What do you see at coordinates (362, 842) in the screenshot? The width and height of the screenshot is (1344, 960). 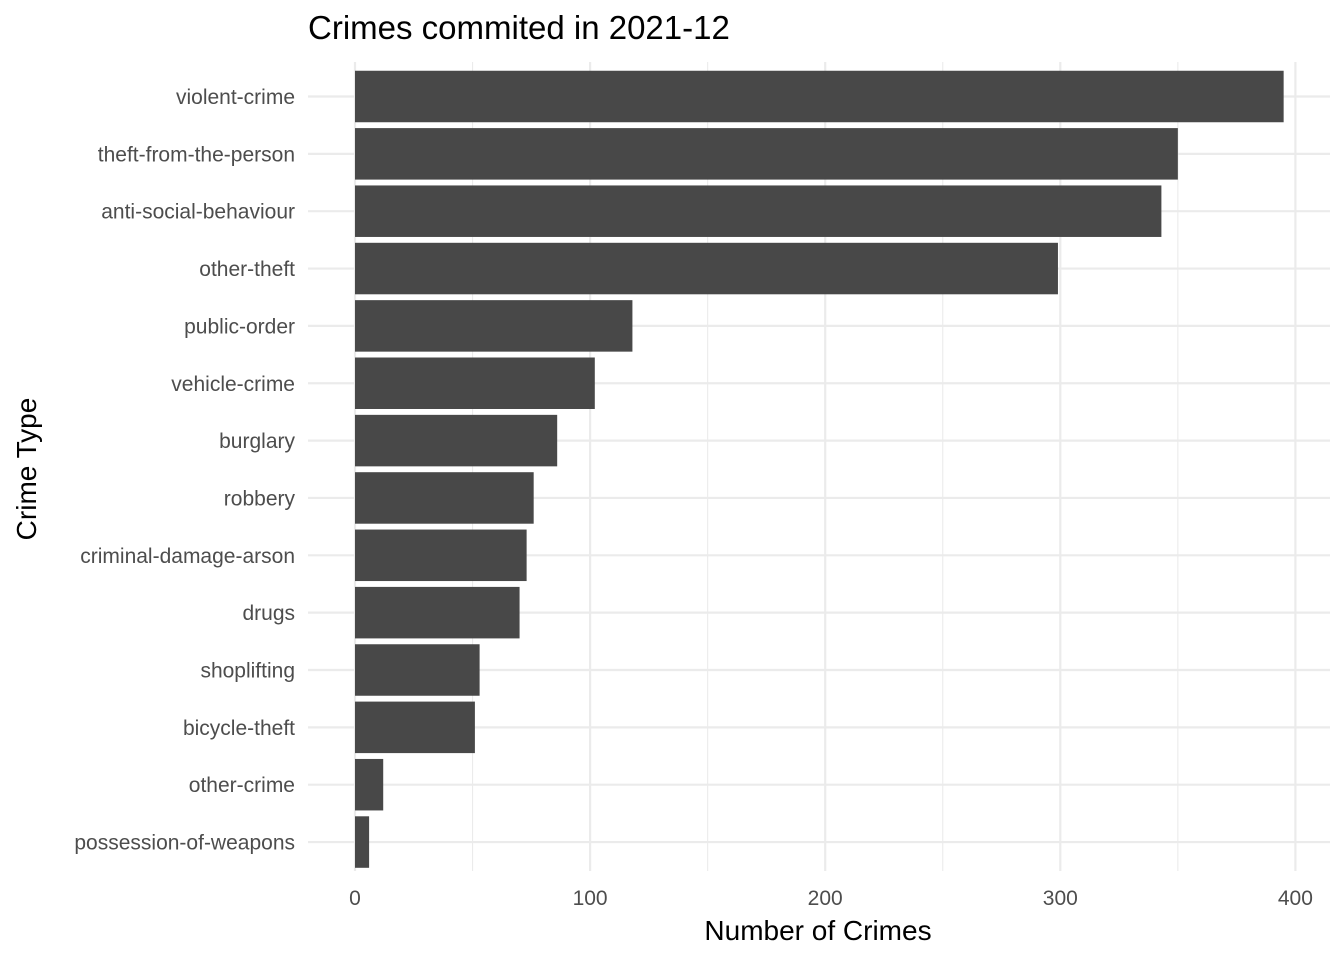 I see `bar-possession-of-weapons` at bounding box center [362, 842].